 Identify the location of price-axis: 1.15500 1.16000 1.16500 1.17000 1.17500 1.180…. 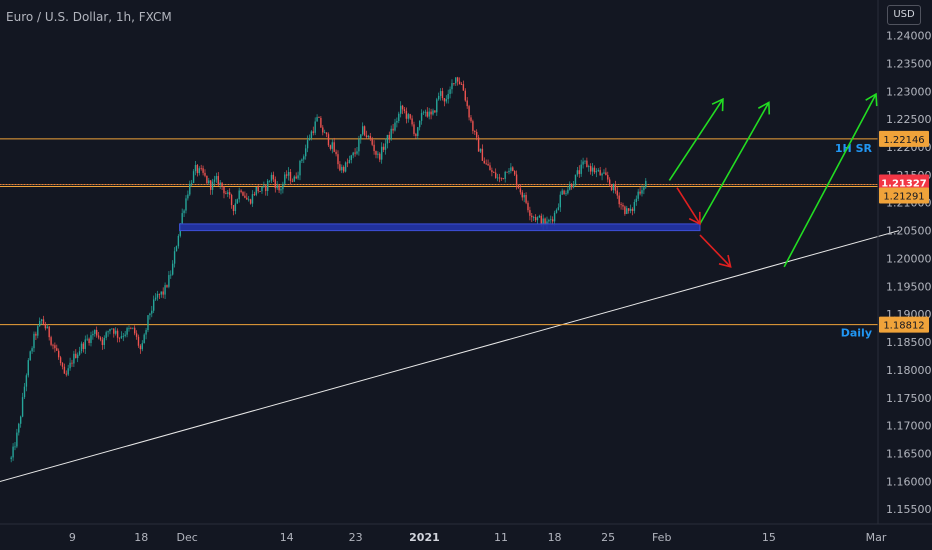
(904, 262).